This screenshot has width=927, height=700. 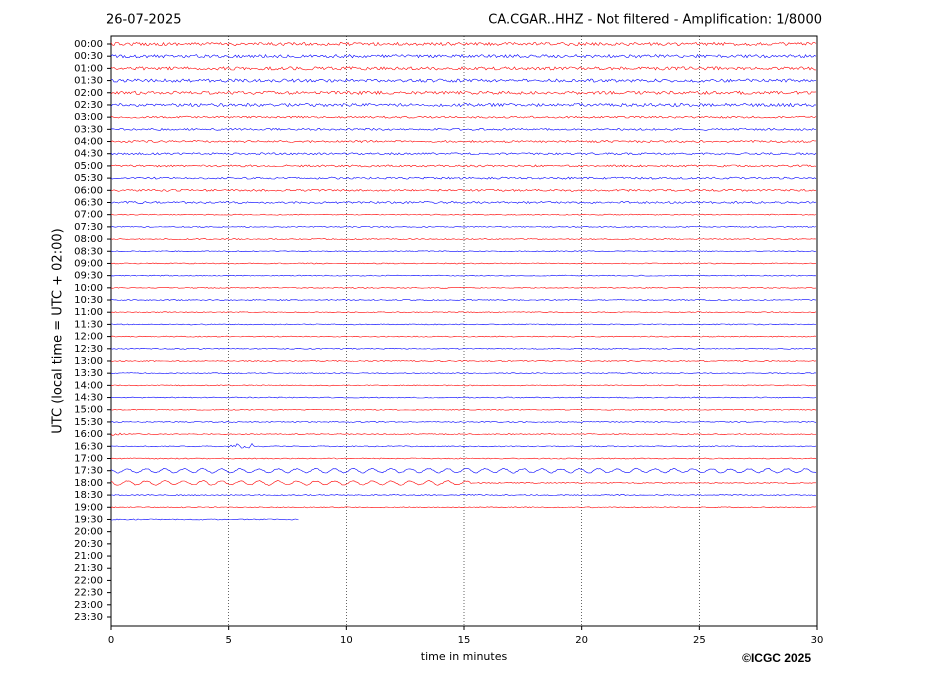 I want to click on y-tick-label: 02:30, so click(x=88, y=105).